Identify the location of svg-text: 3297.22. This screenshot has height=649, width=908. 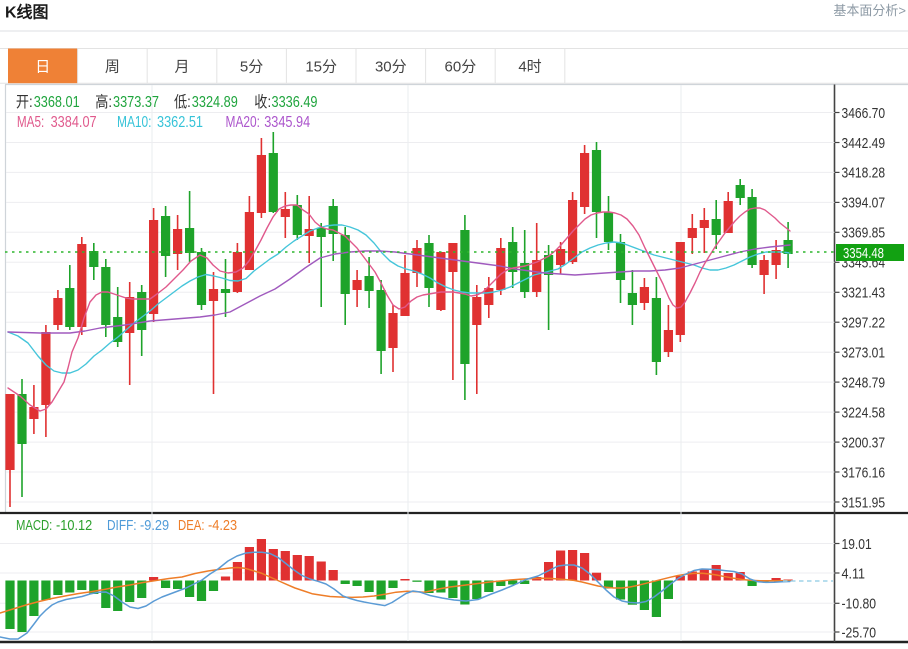
(864, 323).